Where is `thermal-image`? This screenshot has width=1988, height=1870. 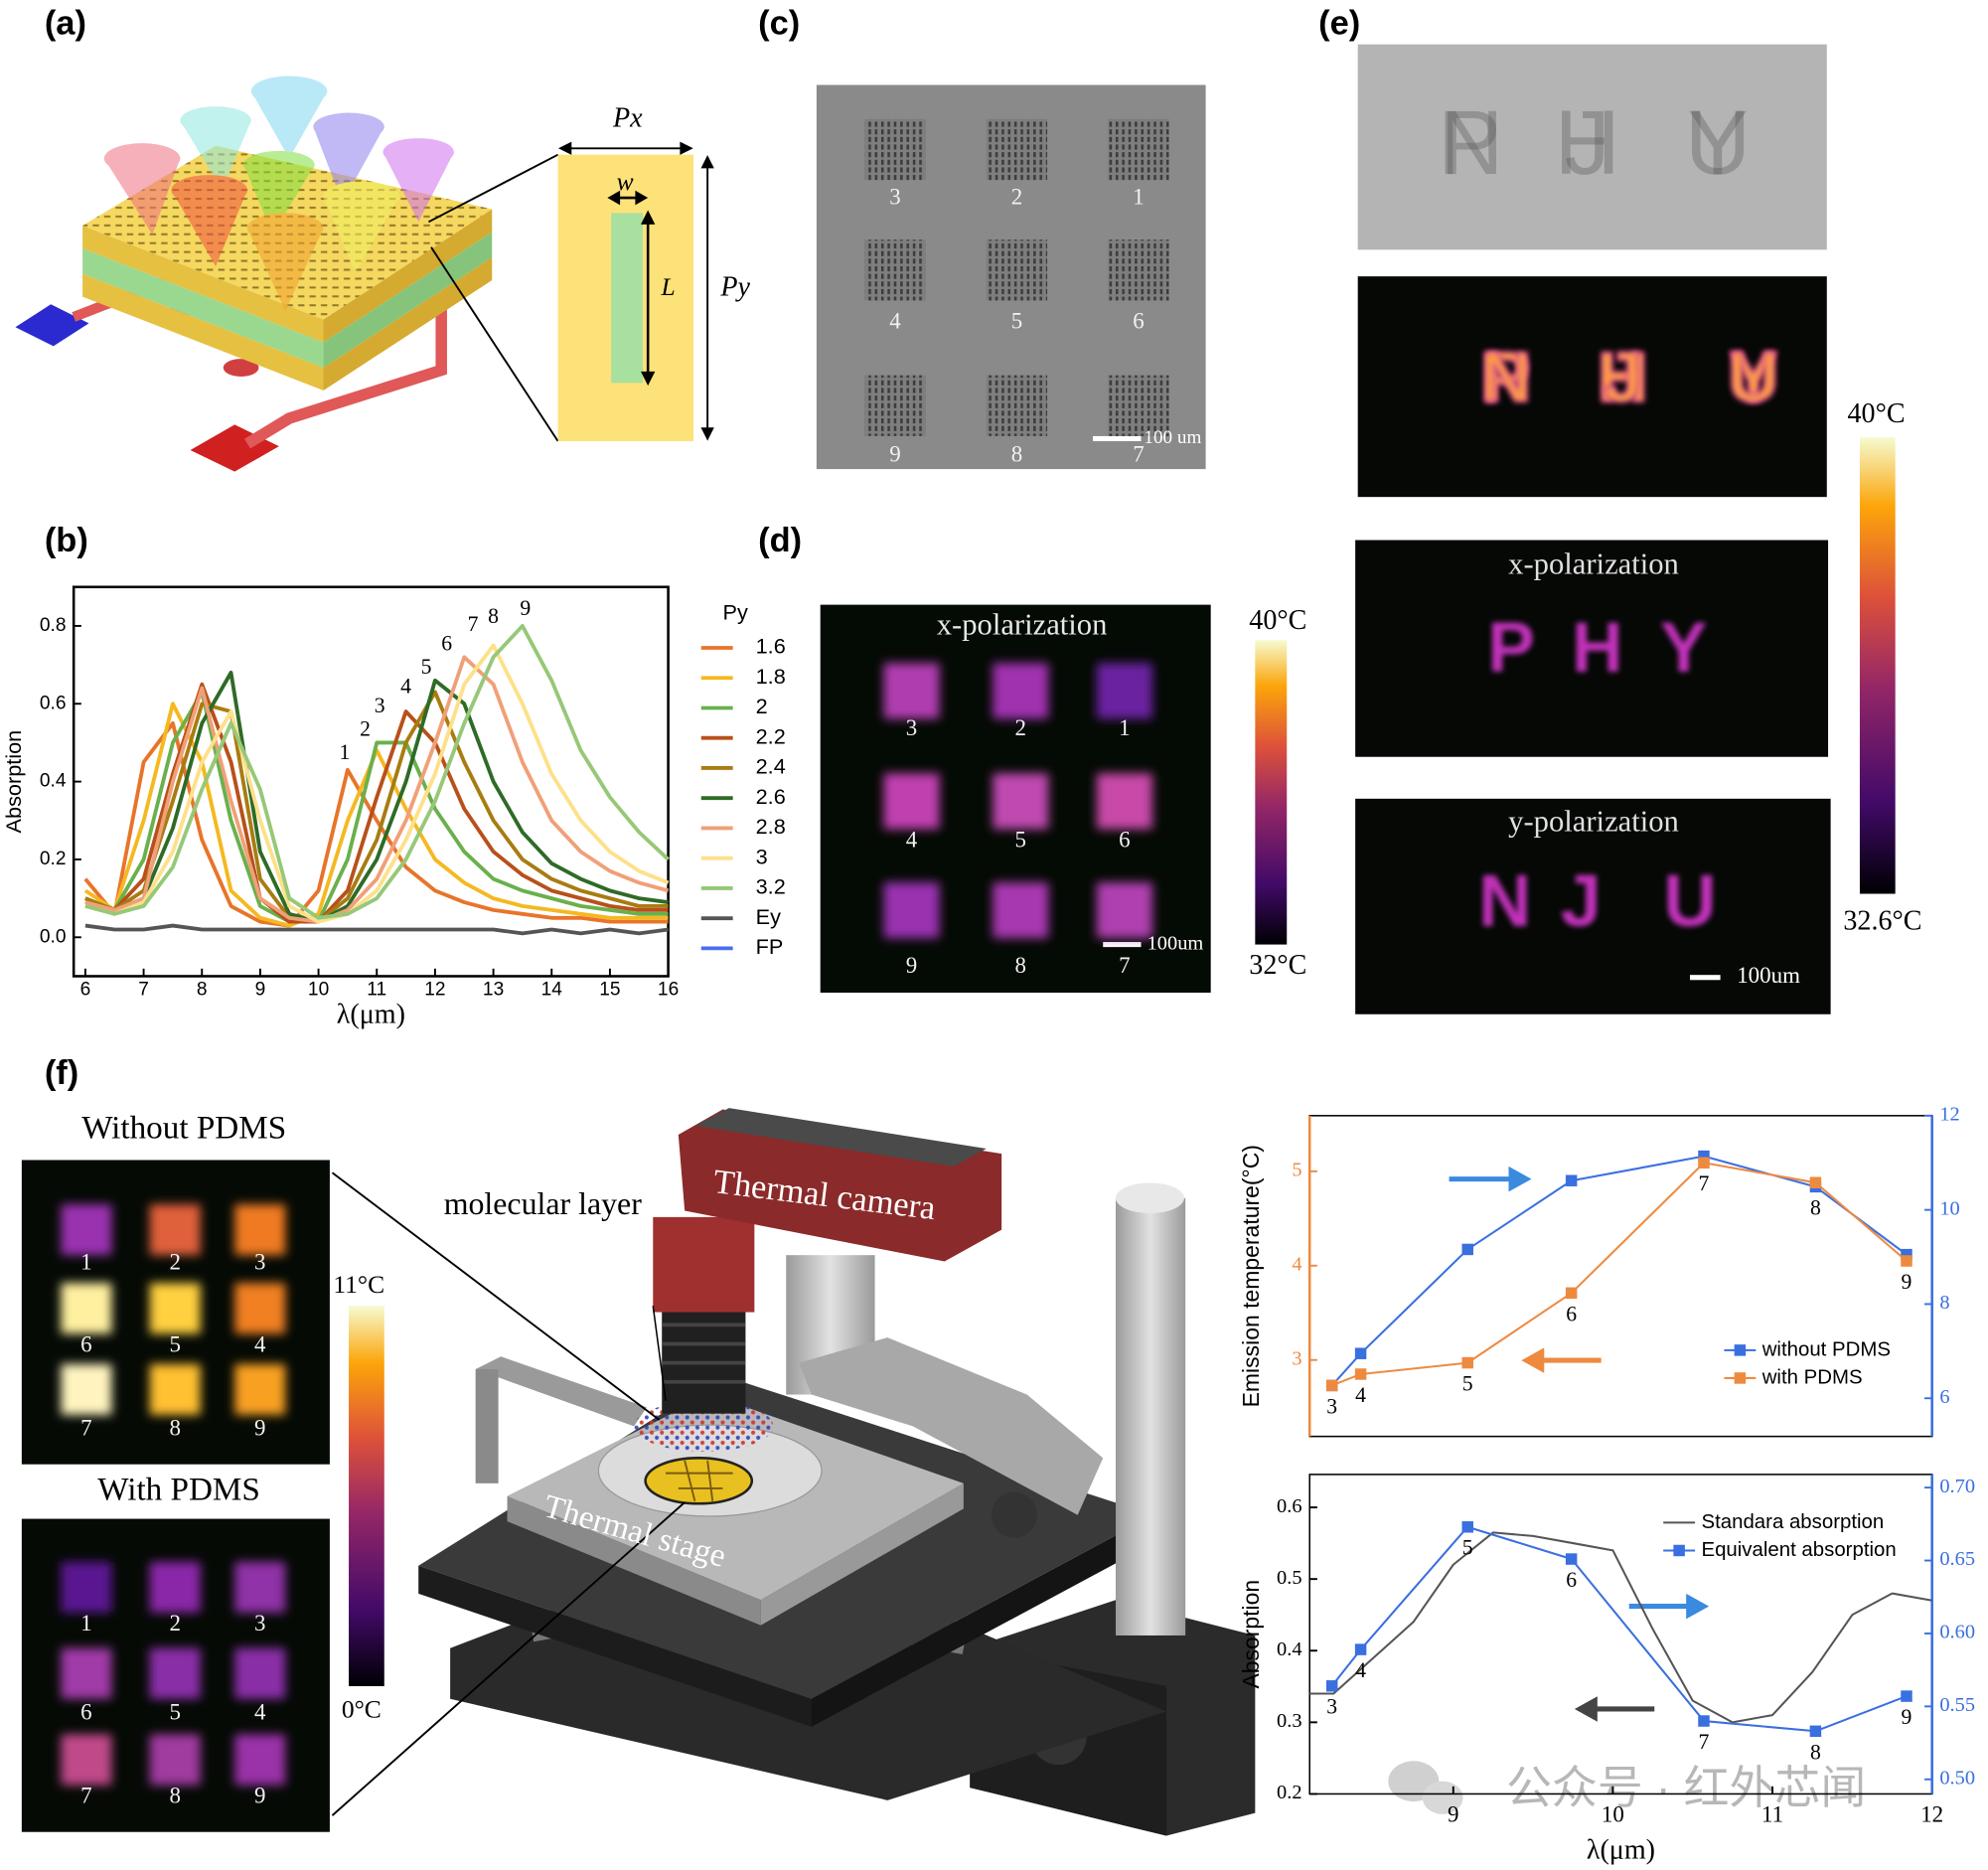 thermal-image is located at coordinates (1592, 648).